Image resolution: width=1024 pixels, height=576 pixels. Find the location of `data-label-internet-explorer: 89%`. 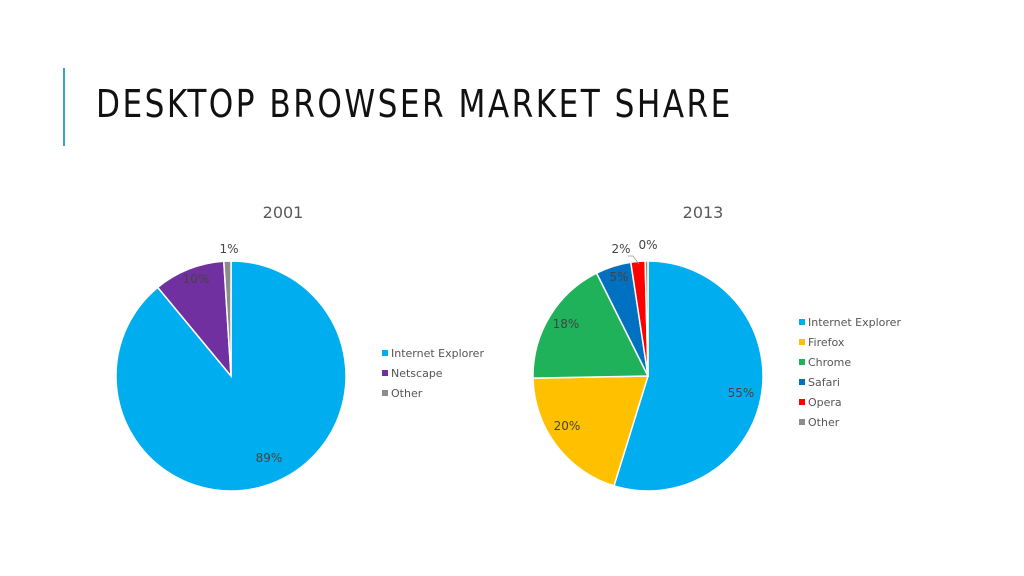

data-label-internet-explorer: 89% is located at coordinates (269, 458).